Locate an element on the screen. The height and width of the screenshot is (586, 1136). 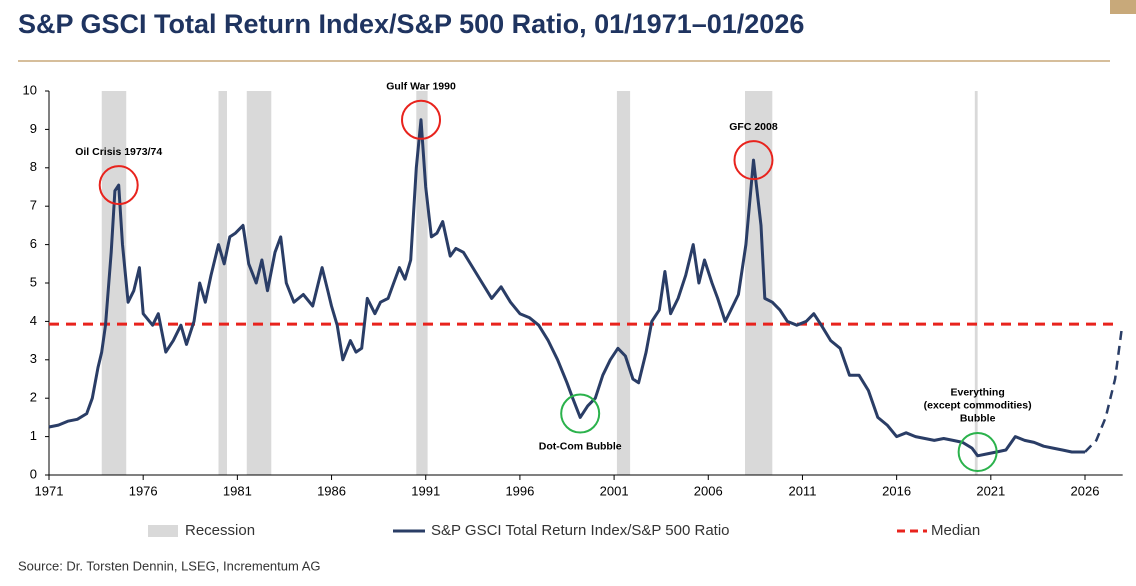
x-tick-label: 1986 is located at coordinates (331, 490).